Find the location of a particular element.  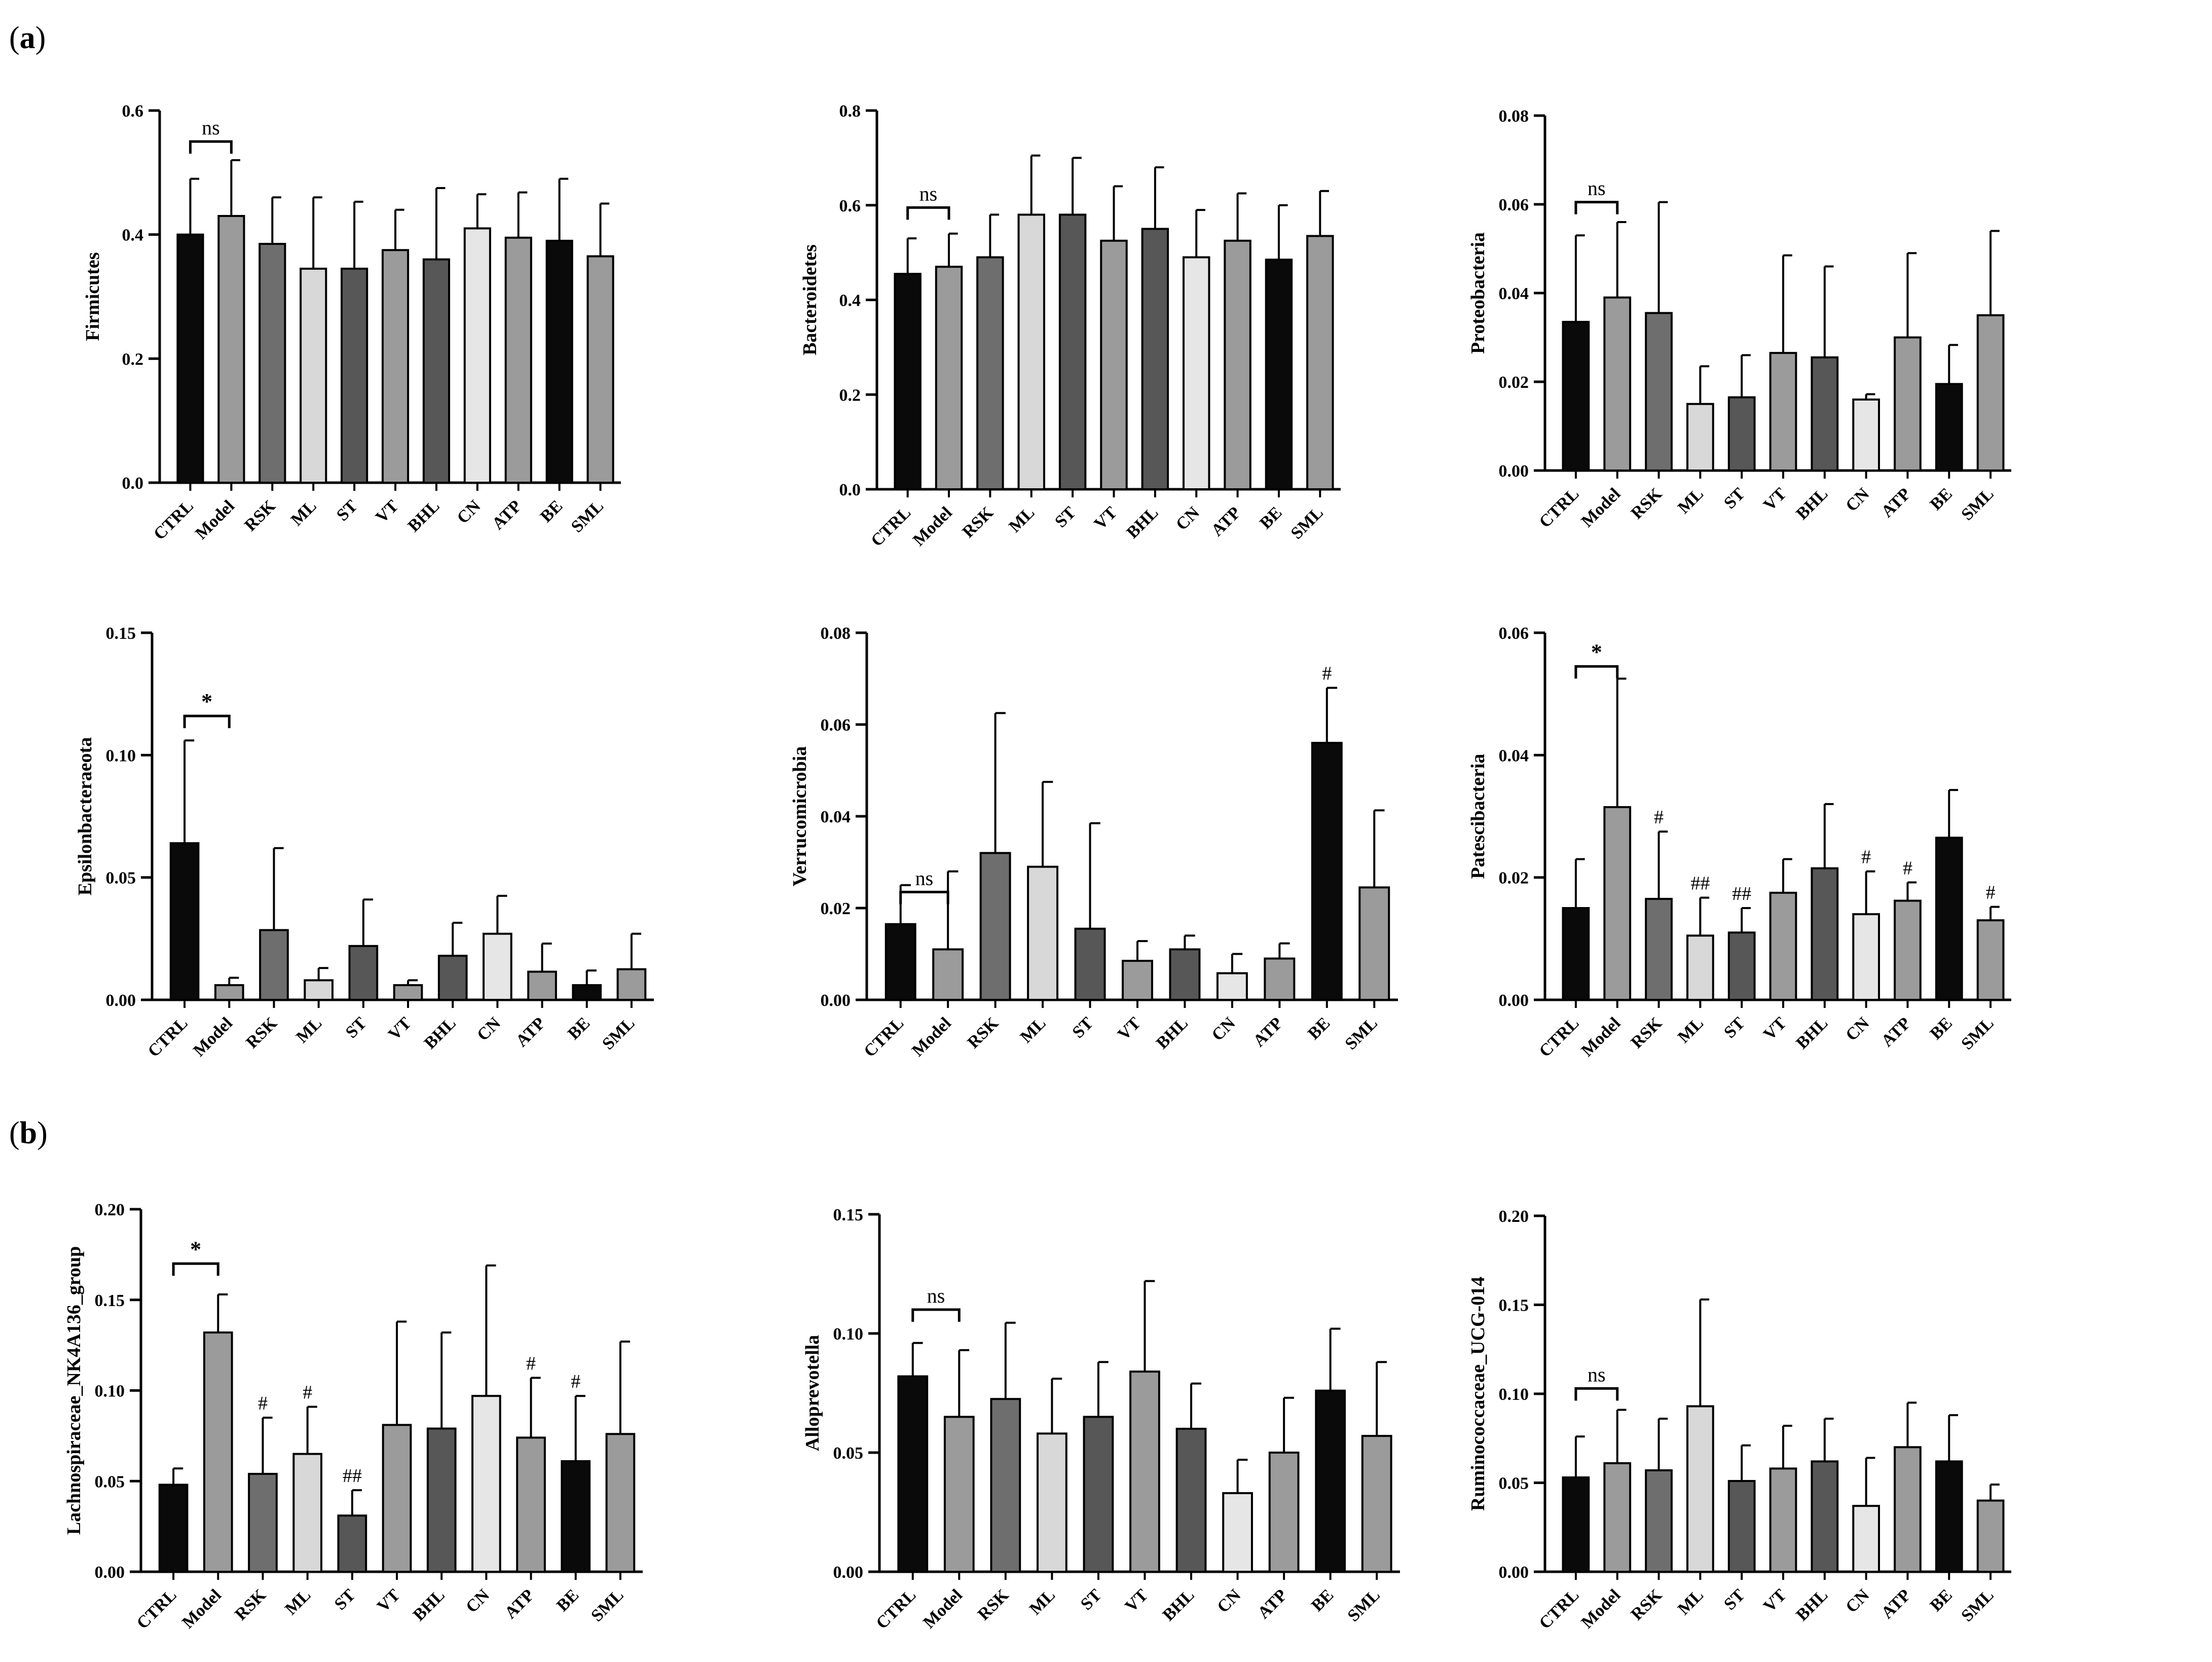

x-tick-label-ml: ML is located at coordinates (1691, 1601).